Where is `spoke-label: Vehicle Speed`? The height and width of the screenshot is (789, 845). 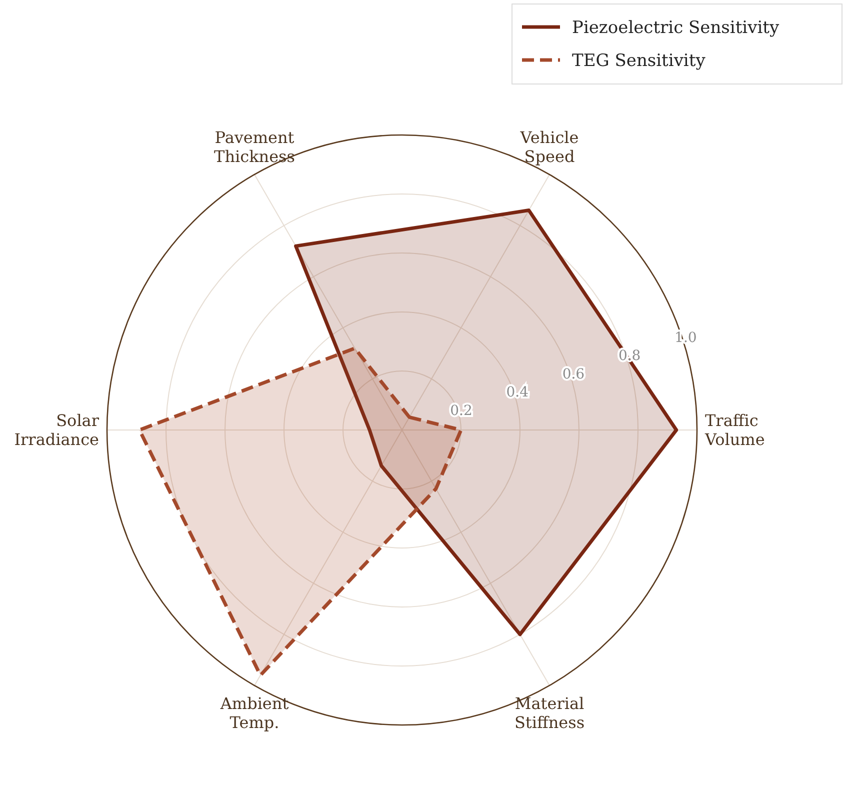 spoke-label: Vehicle Speed is located at coordinates (549, 147).